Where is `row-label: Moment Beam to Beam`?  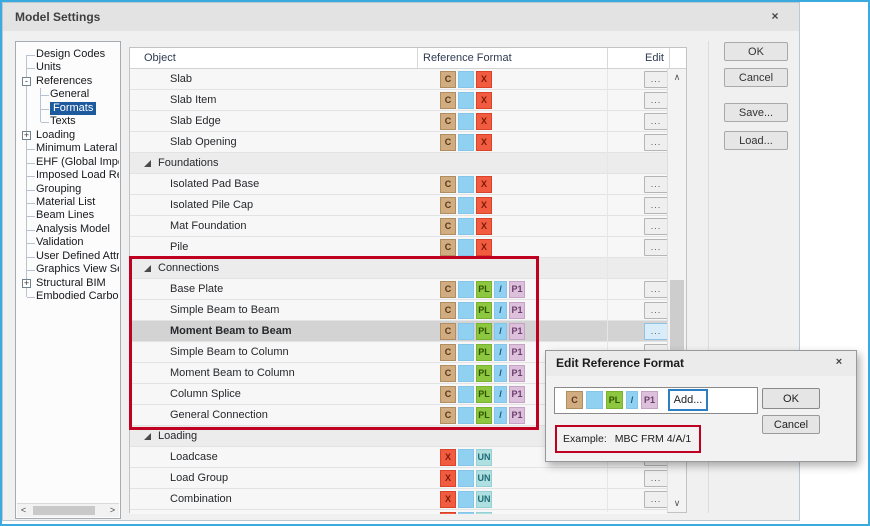
row-label: Moment Beam to Beam is located at coordinates (231, 331).